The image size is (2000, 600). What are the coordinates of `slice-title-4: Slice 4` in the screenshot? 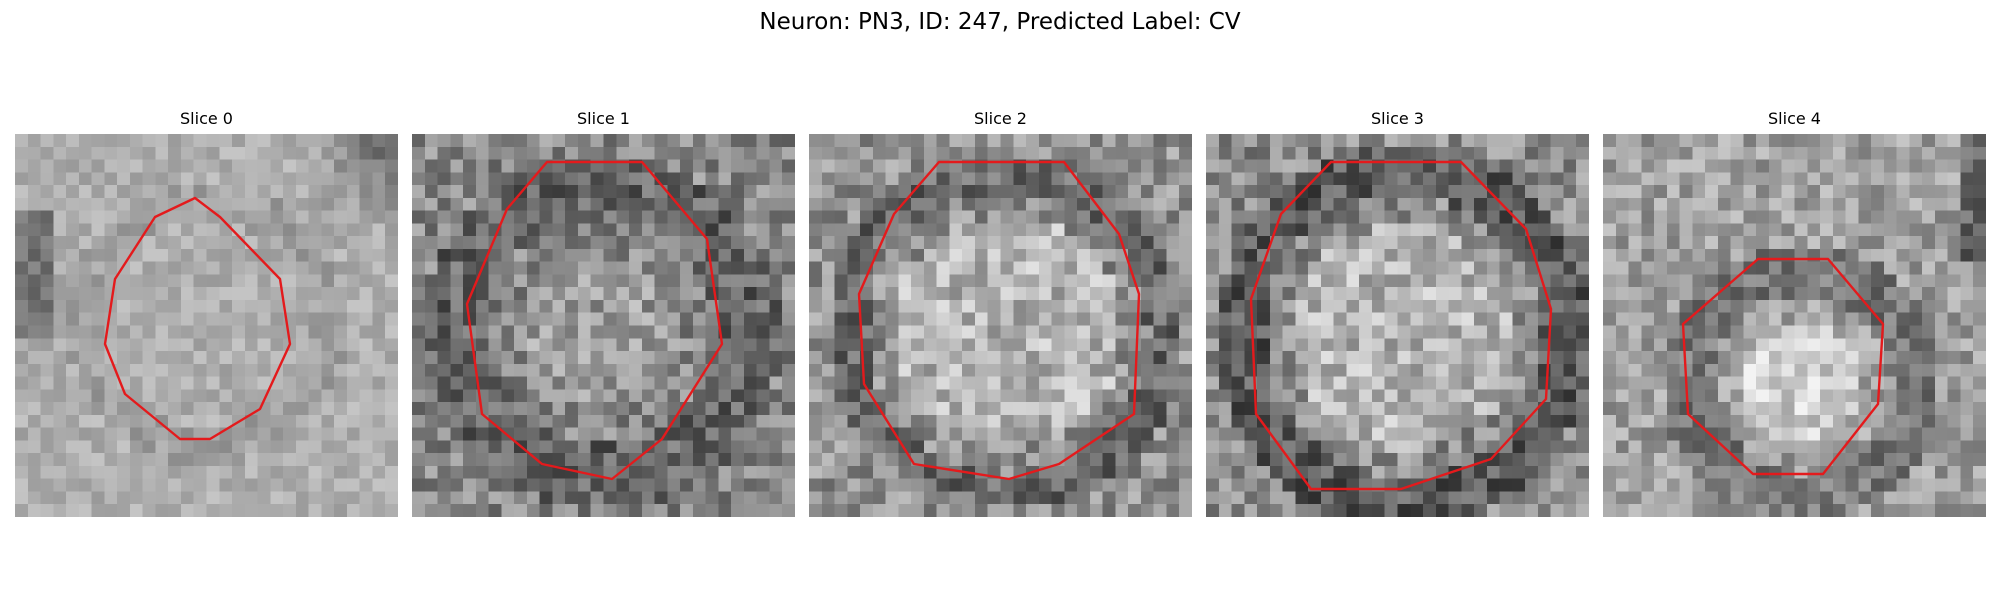 It's located at (1794, 118).